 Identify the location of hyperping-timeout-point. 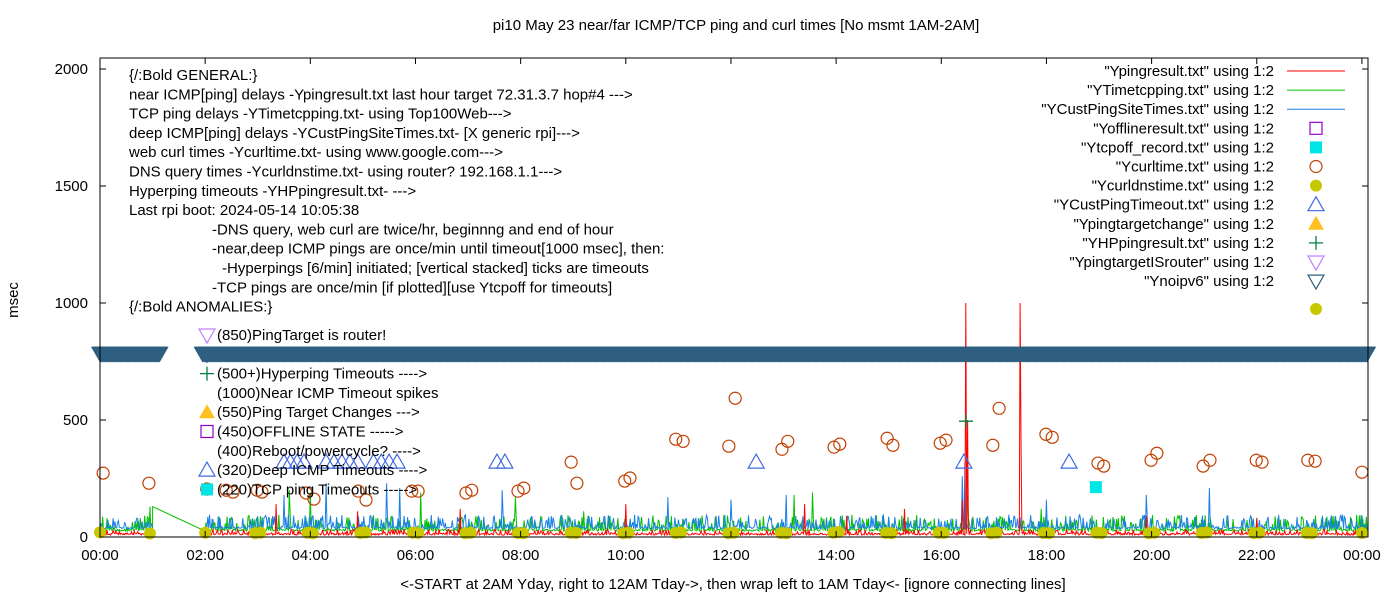
(965, 421).